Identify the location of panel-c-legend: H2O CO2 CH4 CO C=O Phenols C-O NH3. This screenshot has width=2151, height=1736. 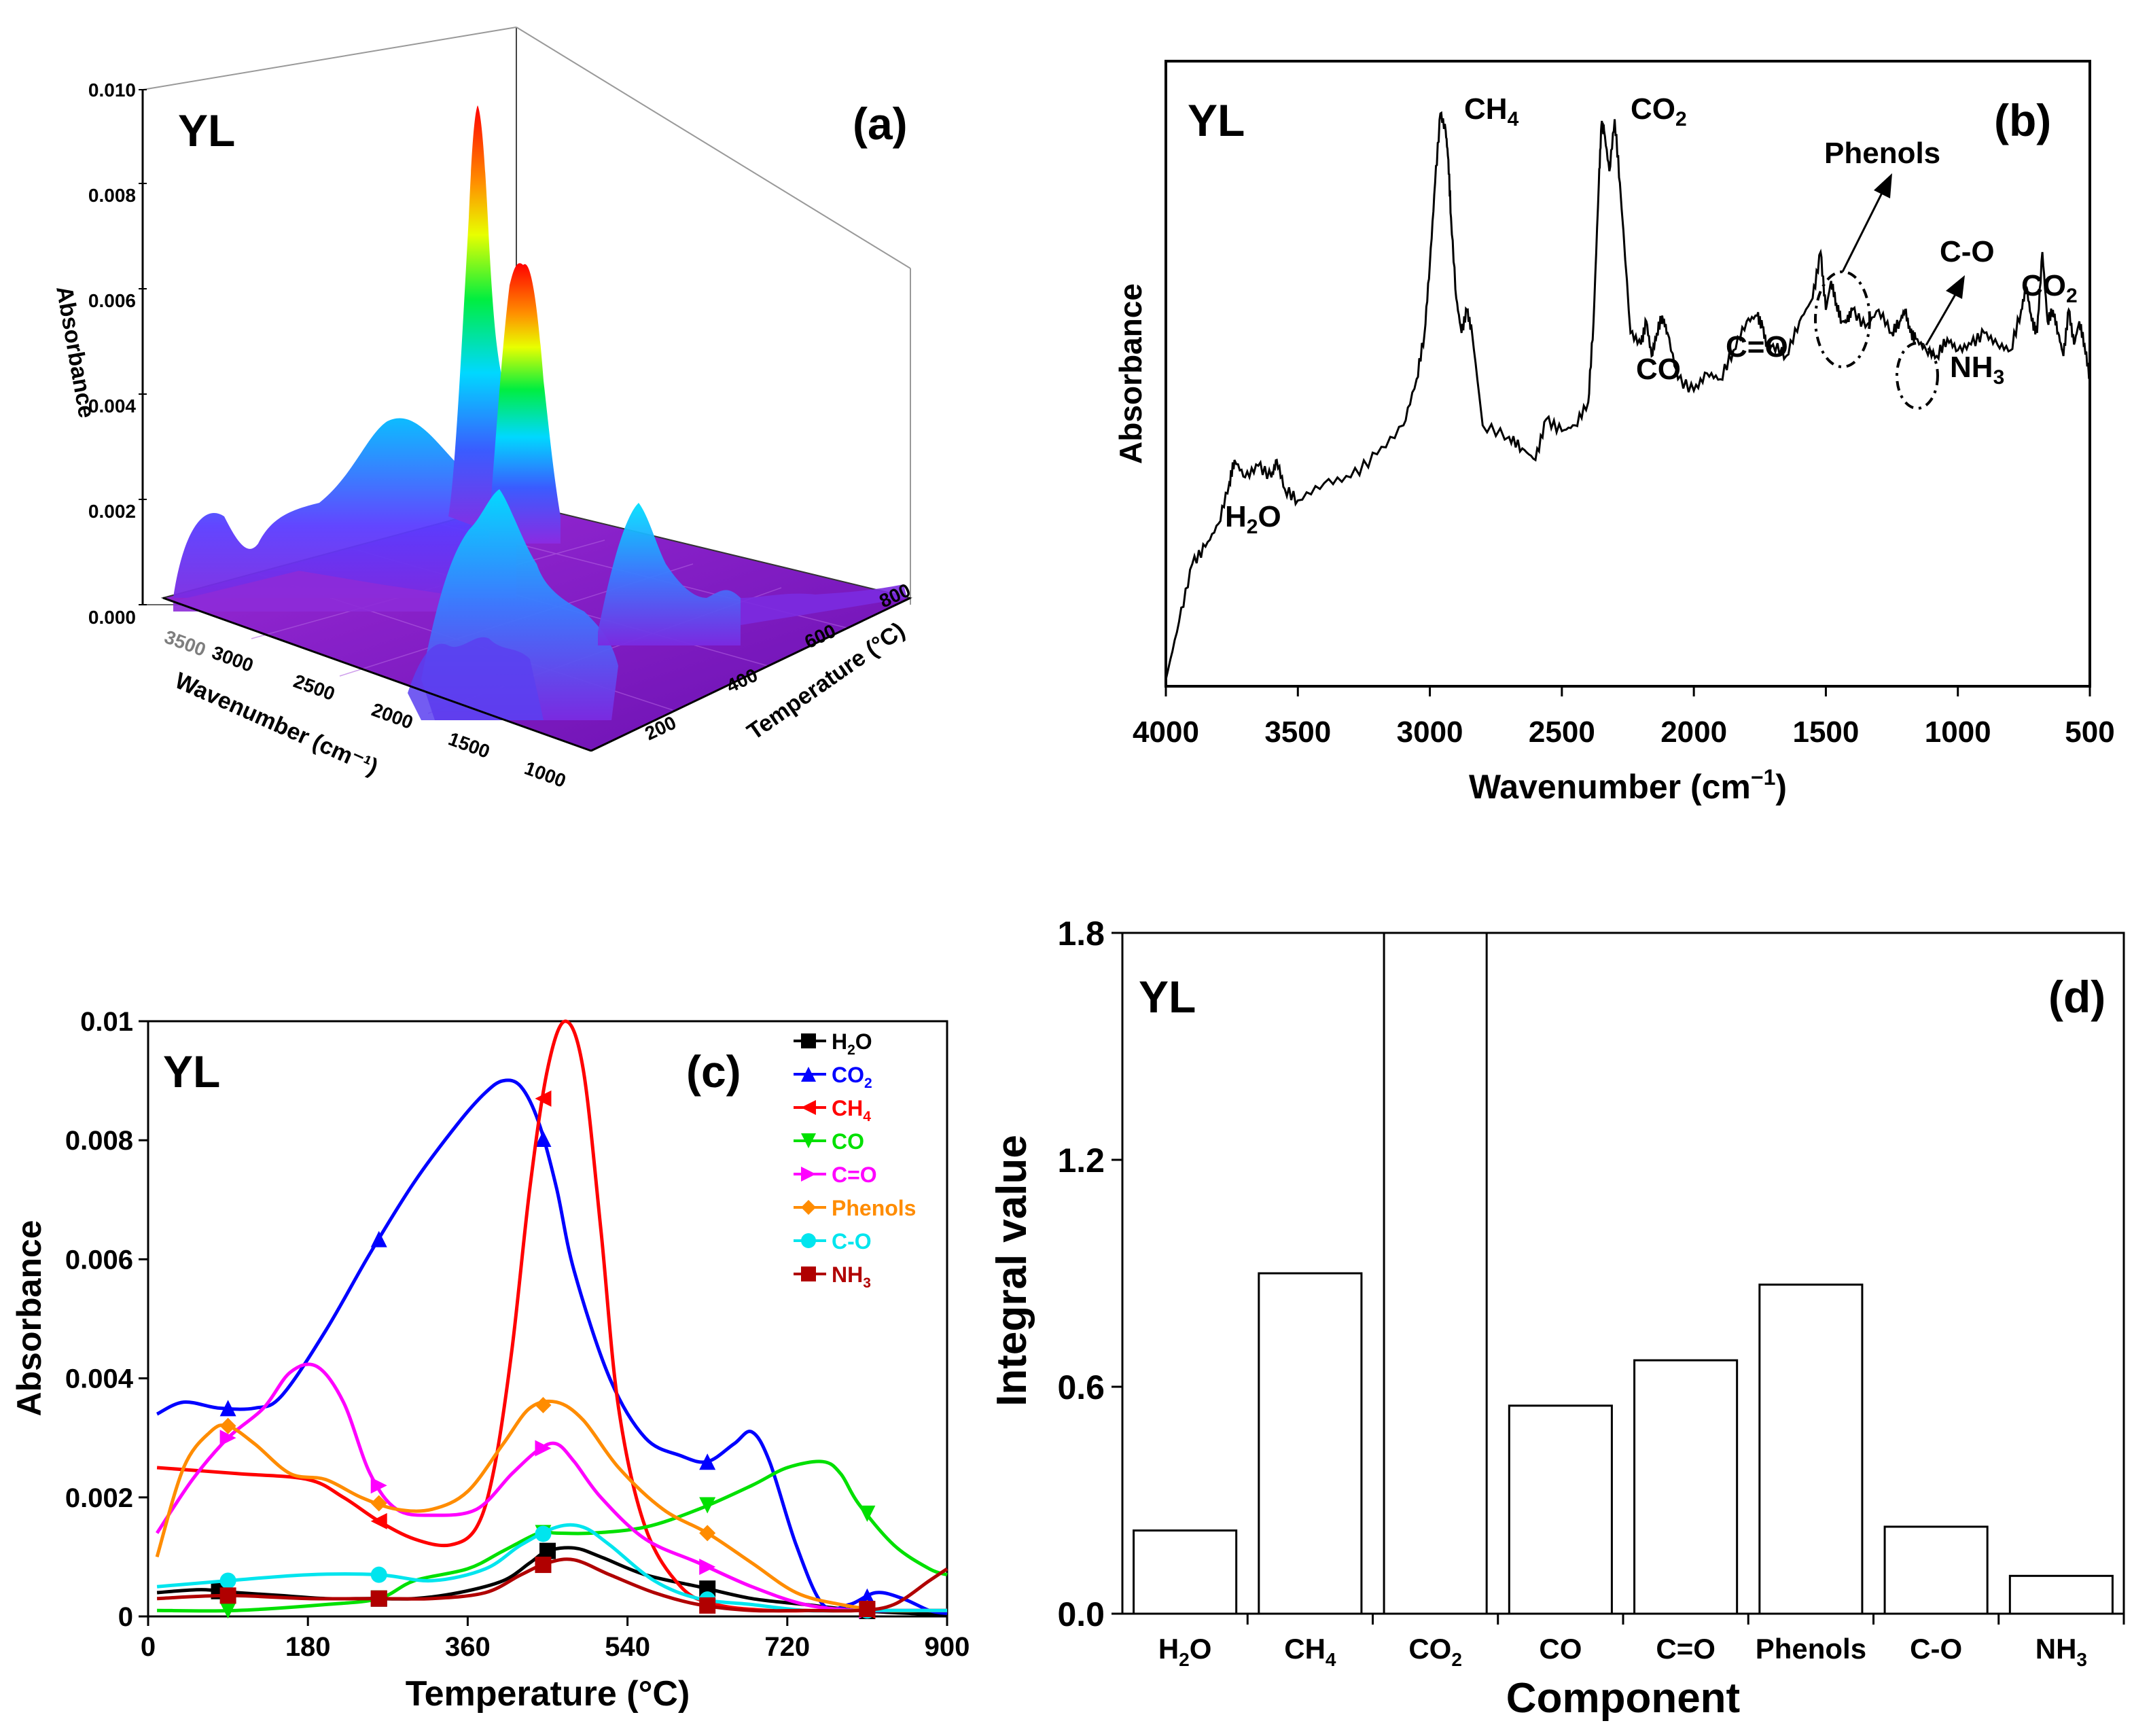
(855, 1160).